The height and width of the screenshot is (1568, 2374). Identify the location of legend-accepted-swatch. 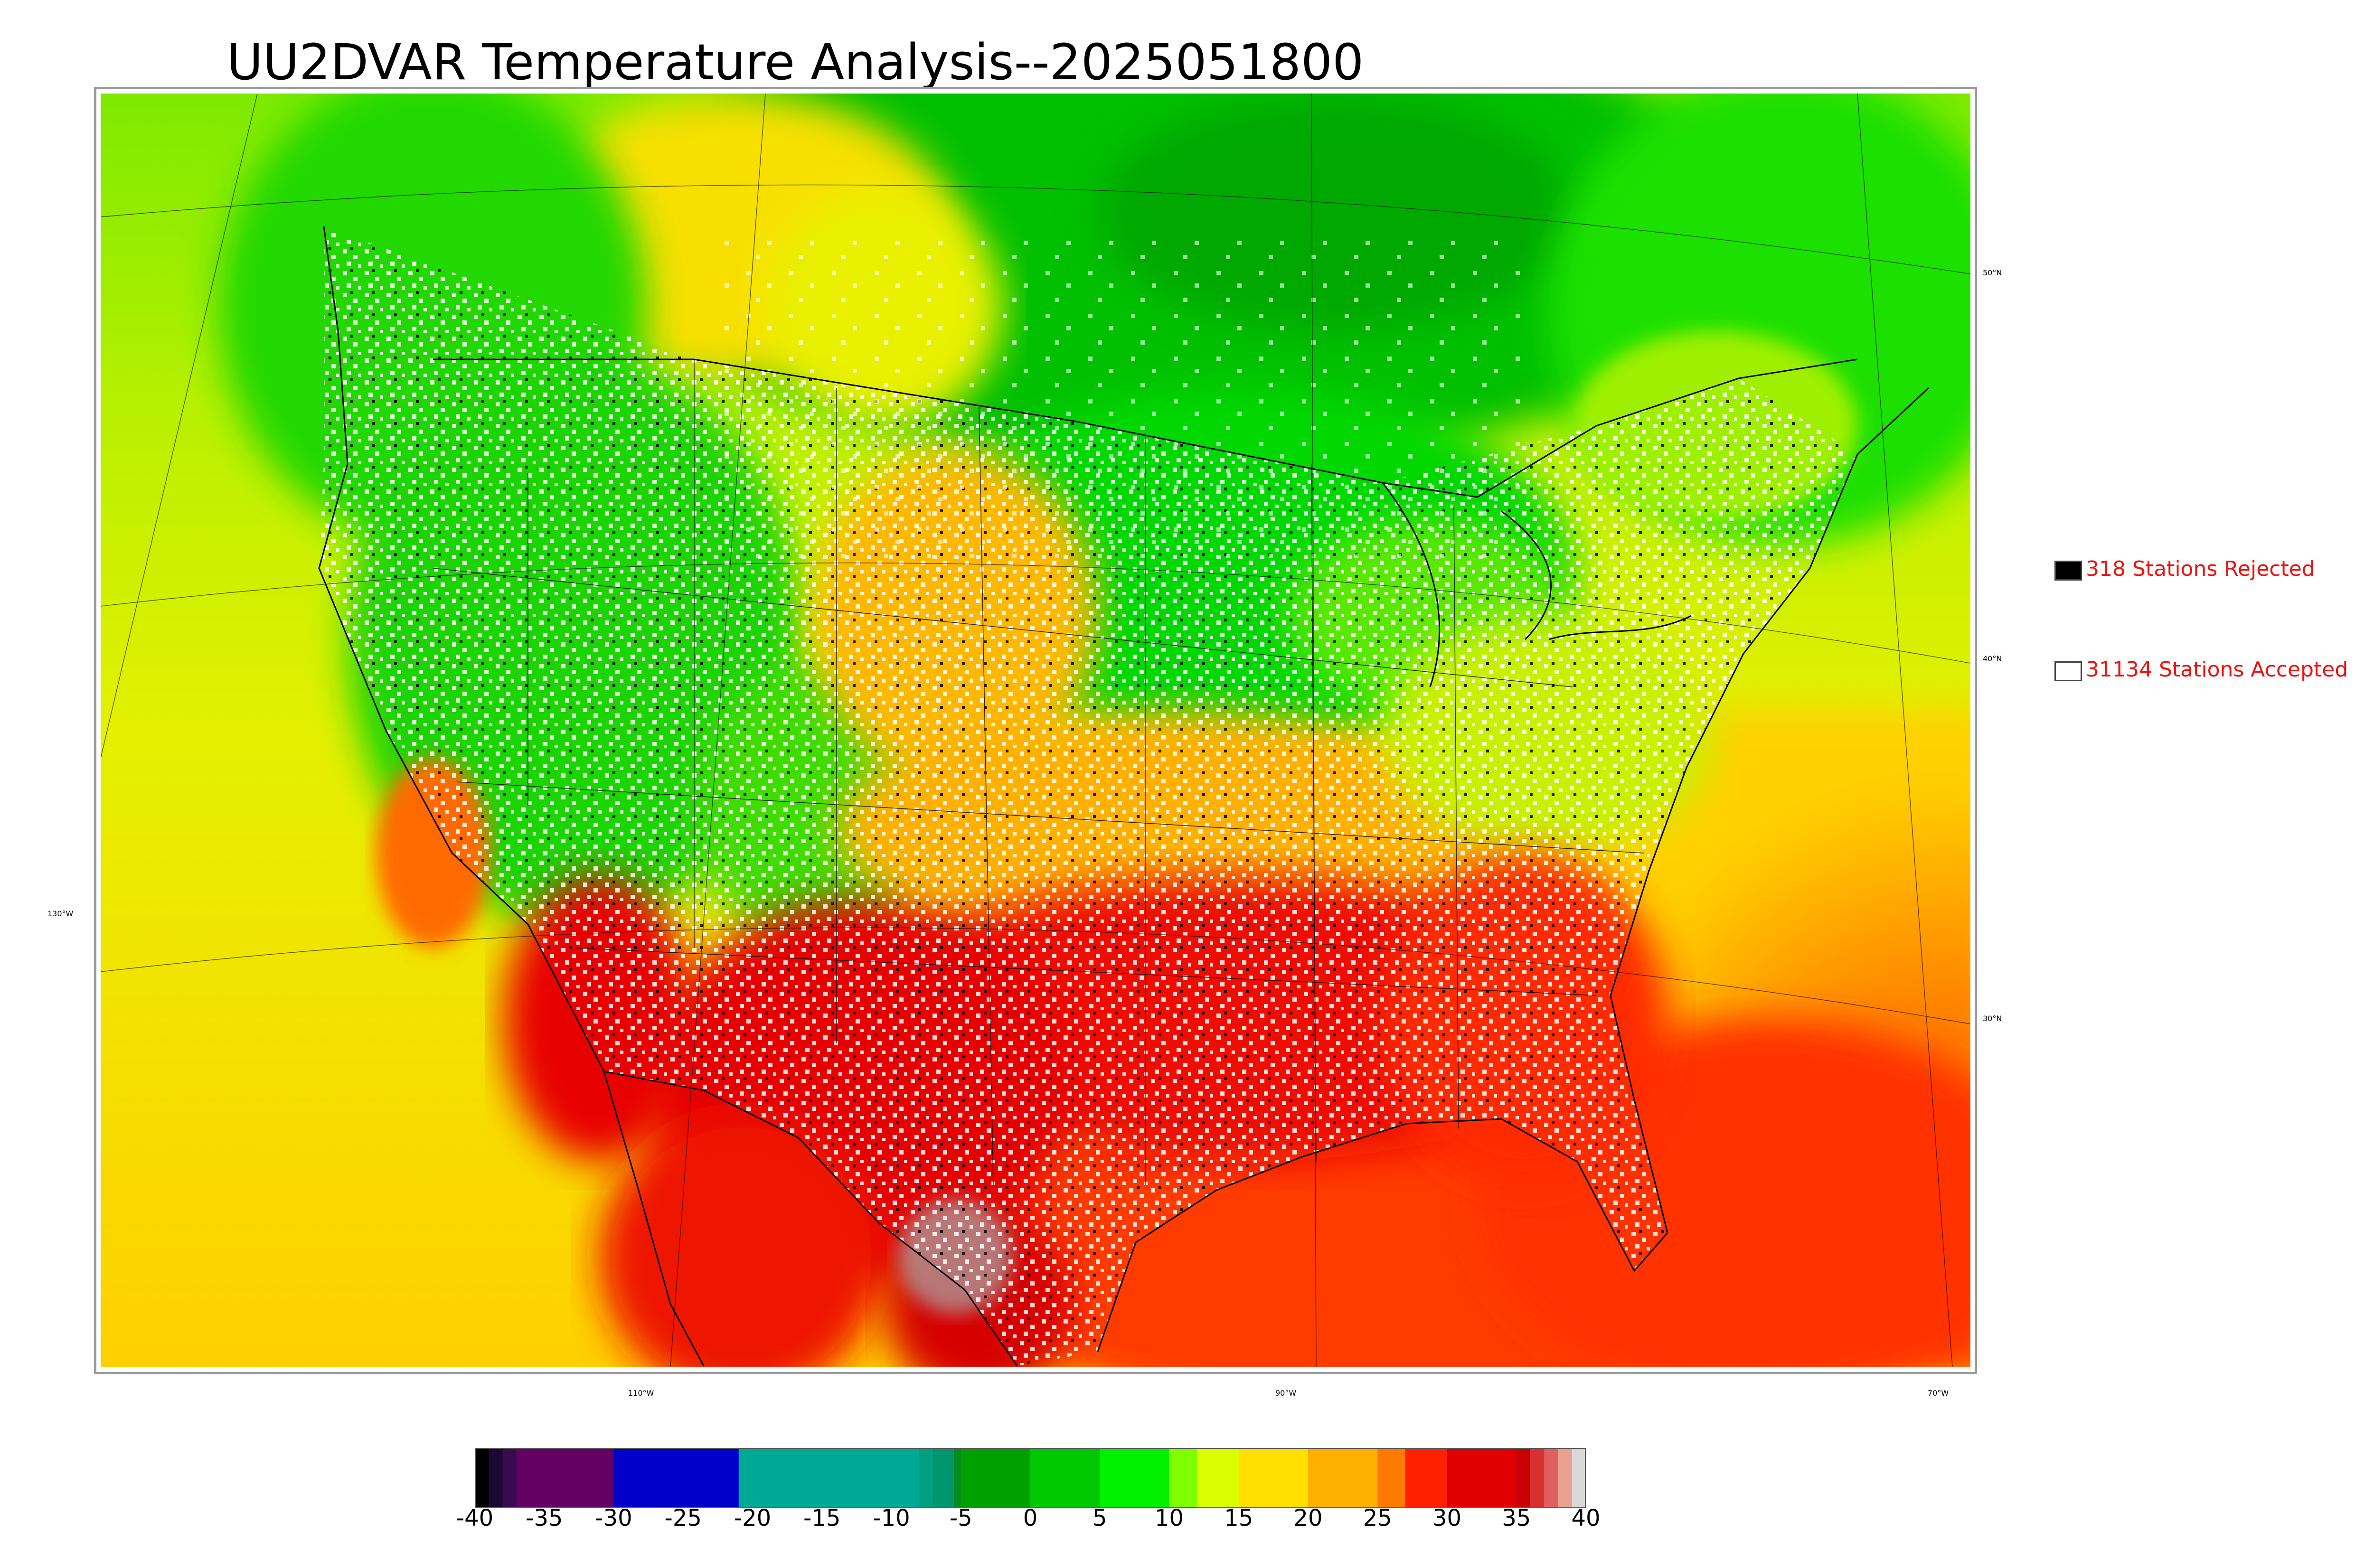
(2068, 671).